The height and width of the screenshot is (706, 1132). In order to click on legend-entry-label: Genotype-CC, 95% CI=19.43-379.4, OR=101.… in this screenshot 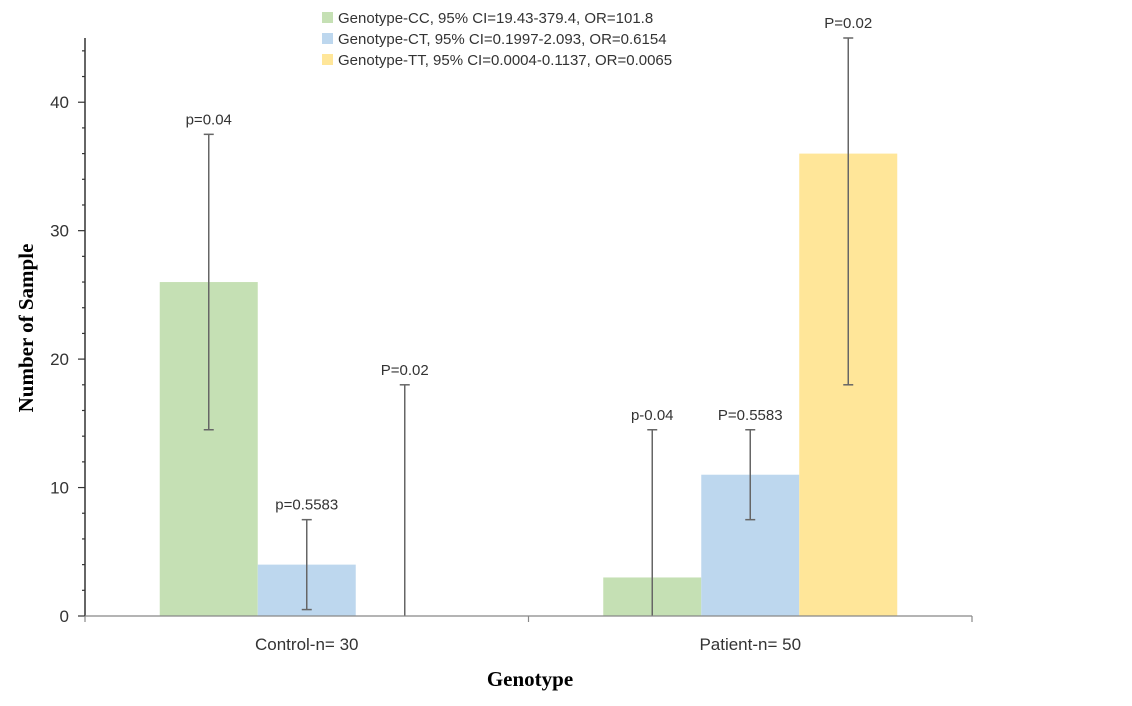, I will do `click(495, 18)`.